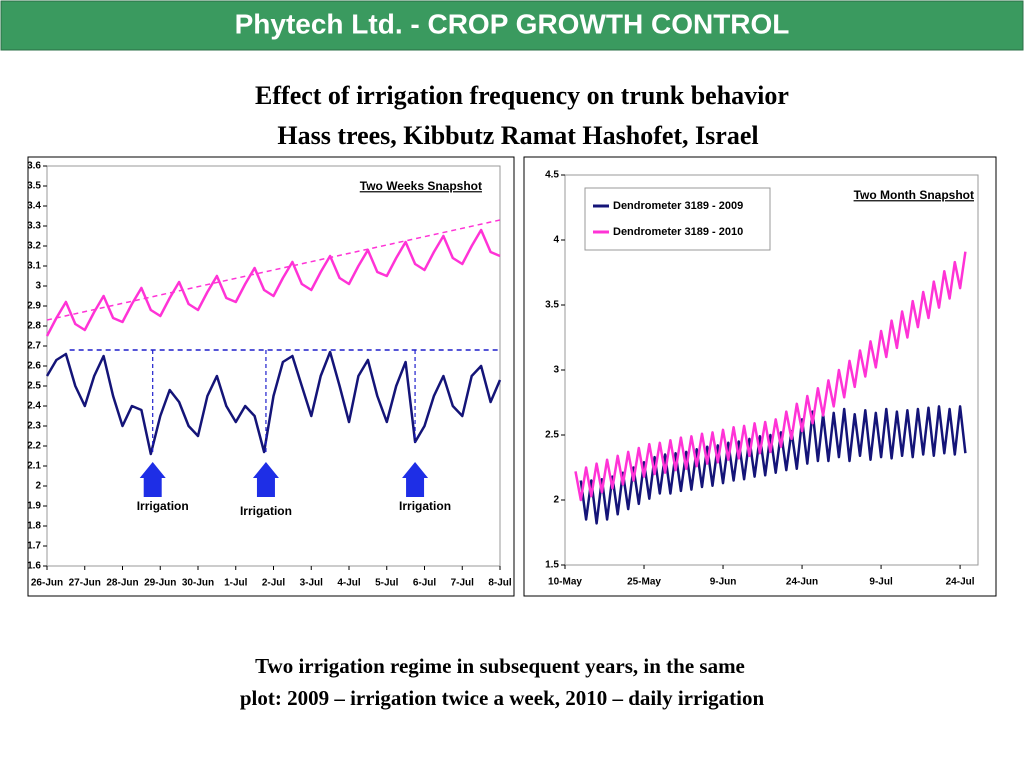 The width and height of the screenshot is (1024, 773). I want to click on x-tick-label: 4-Jul, so click(349, 583).